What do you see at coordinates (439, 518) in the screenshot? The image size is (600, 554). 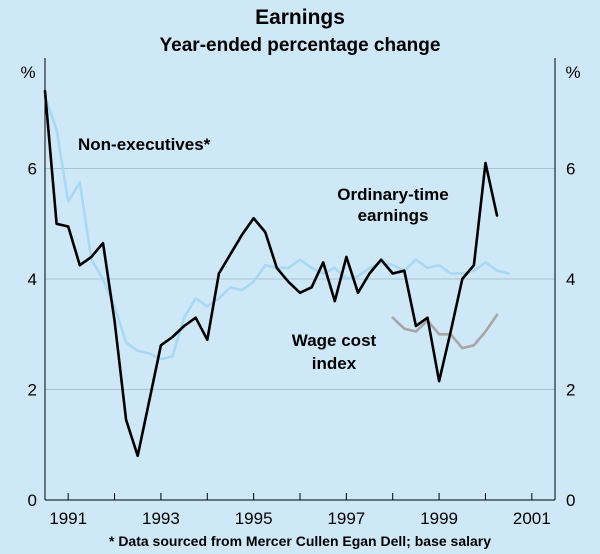 I see `x-tick-1999: 1999` at bounding box center [439, 518].